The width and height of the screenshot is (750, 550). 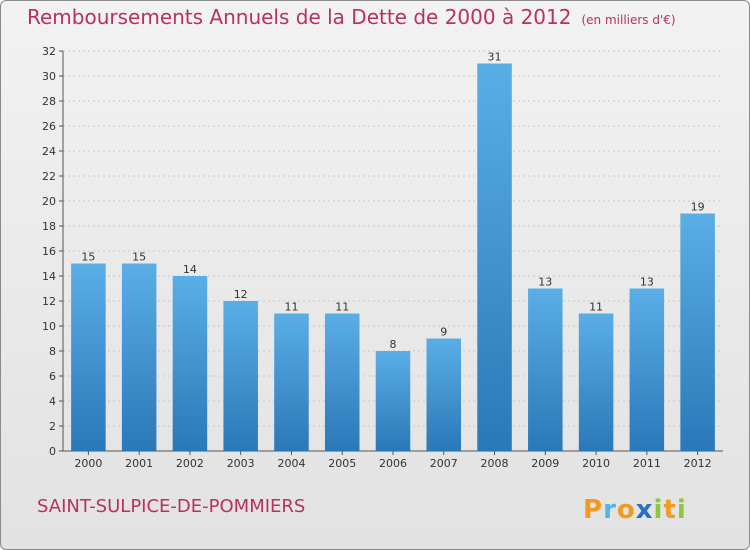 I want to click on y-tick-label: 10, so click(x=49, y=326).